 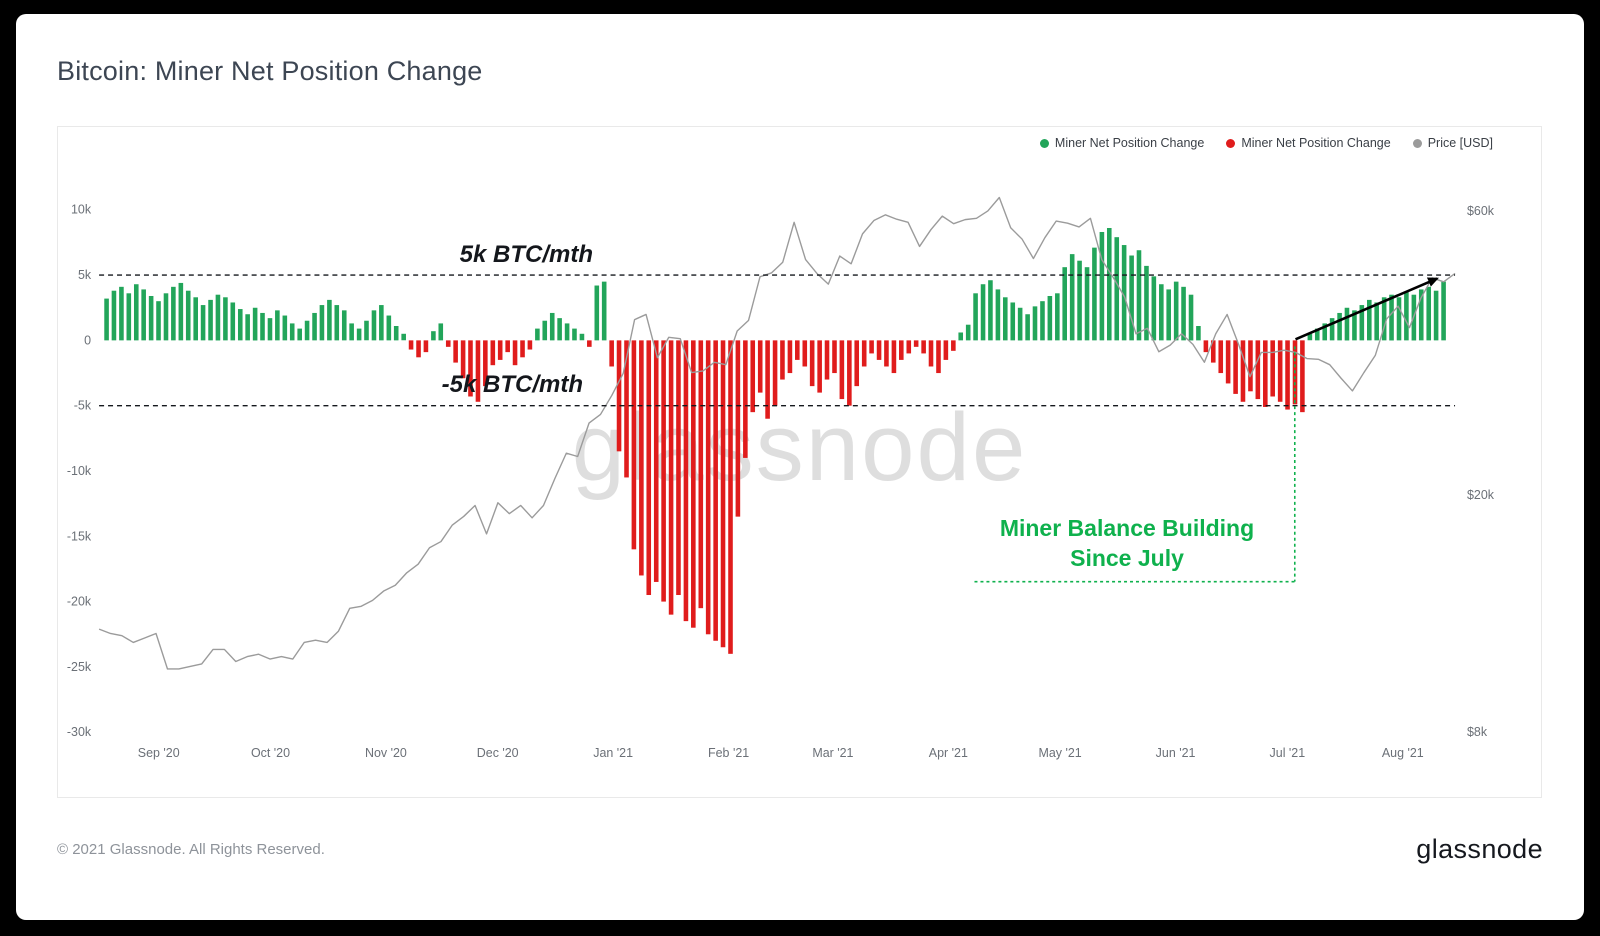 I want to click on price-axis-tick: $60k, so click(x=1481, y=211).